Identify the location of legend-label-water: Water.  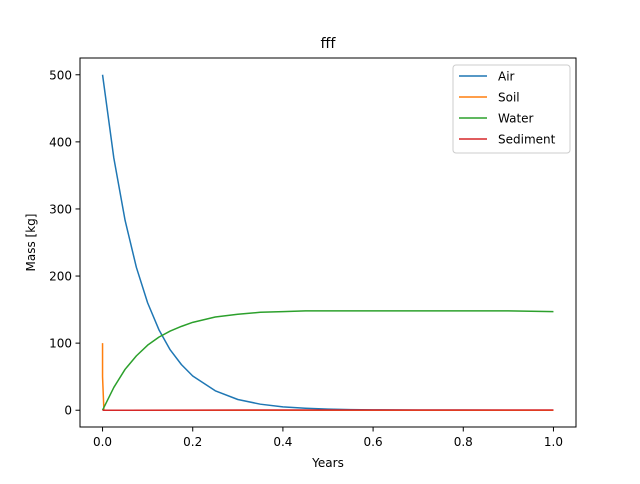
(516, 119).